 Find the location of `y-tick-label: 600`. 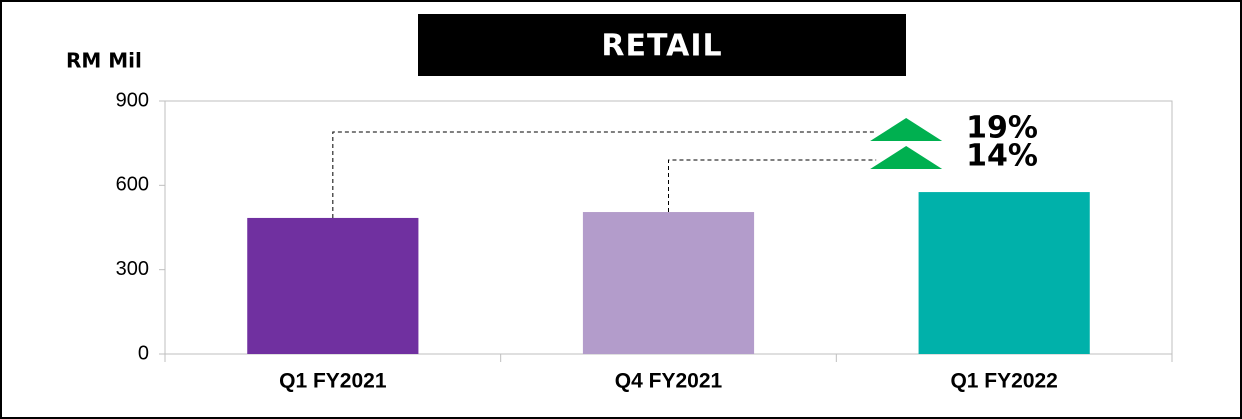

y-tick-label: 600 is located at coordinates (132, 185).